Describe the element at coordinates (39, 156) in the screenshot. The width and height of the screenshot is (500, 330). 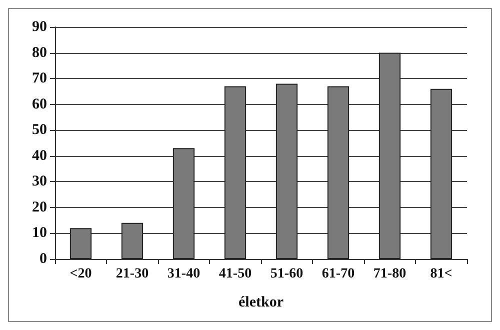
I see `y-tick-label: 40` at that location.